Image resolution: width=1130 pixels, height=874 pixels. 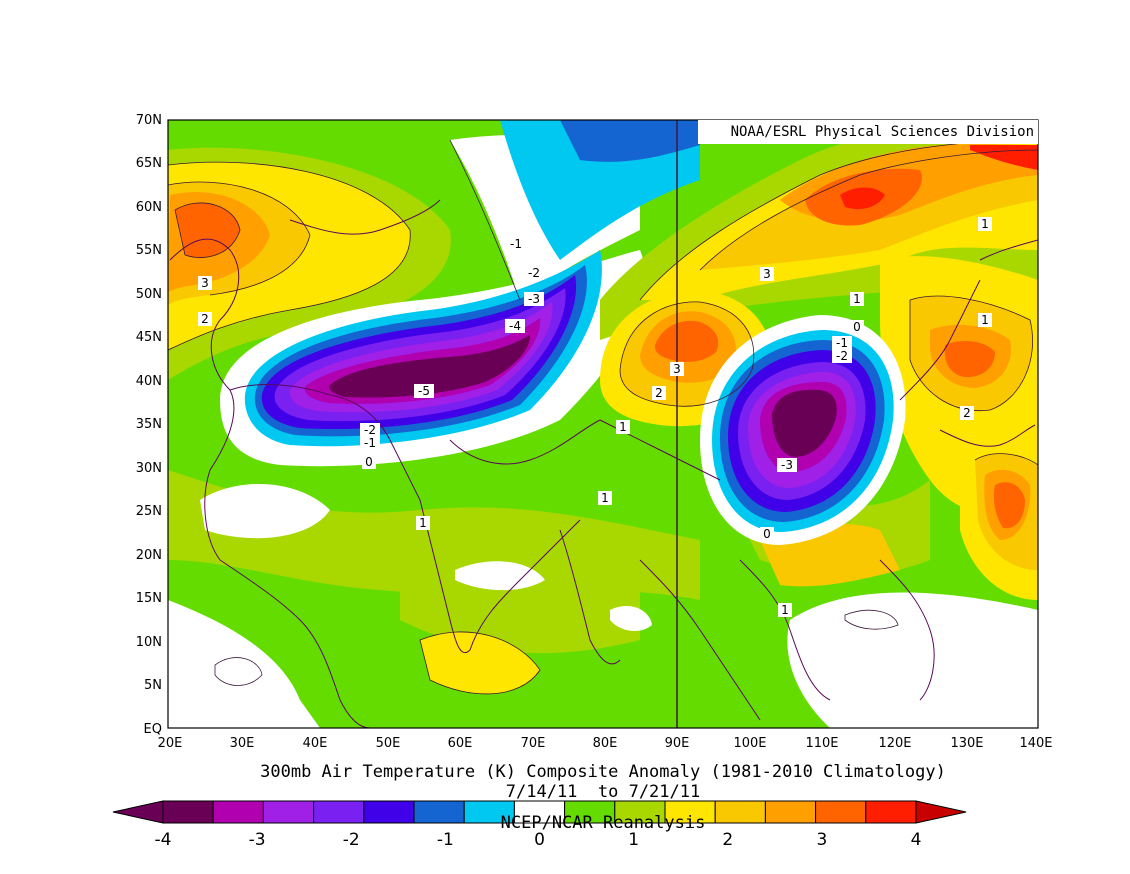 I want to click on colorbar-tick-label: -4, so click(x=163, y=840).